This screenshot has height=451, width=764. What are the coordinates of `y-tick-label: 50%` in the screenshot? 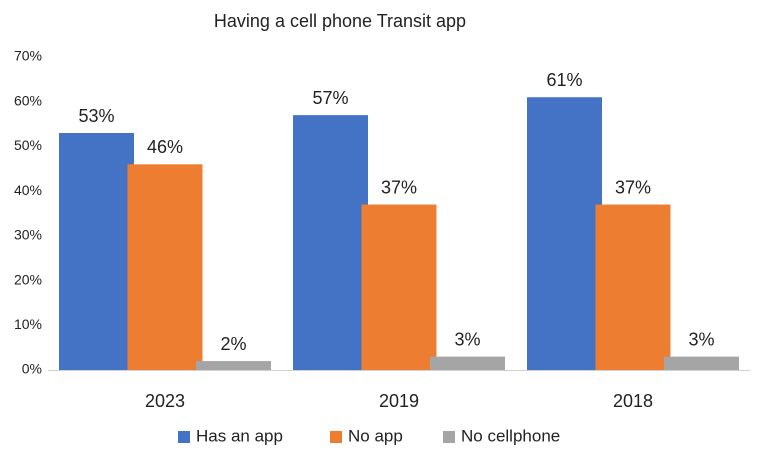 It's located at (28, 145).